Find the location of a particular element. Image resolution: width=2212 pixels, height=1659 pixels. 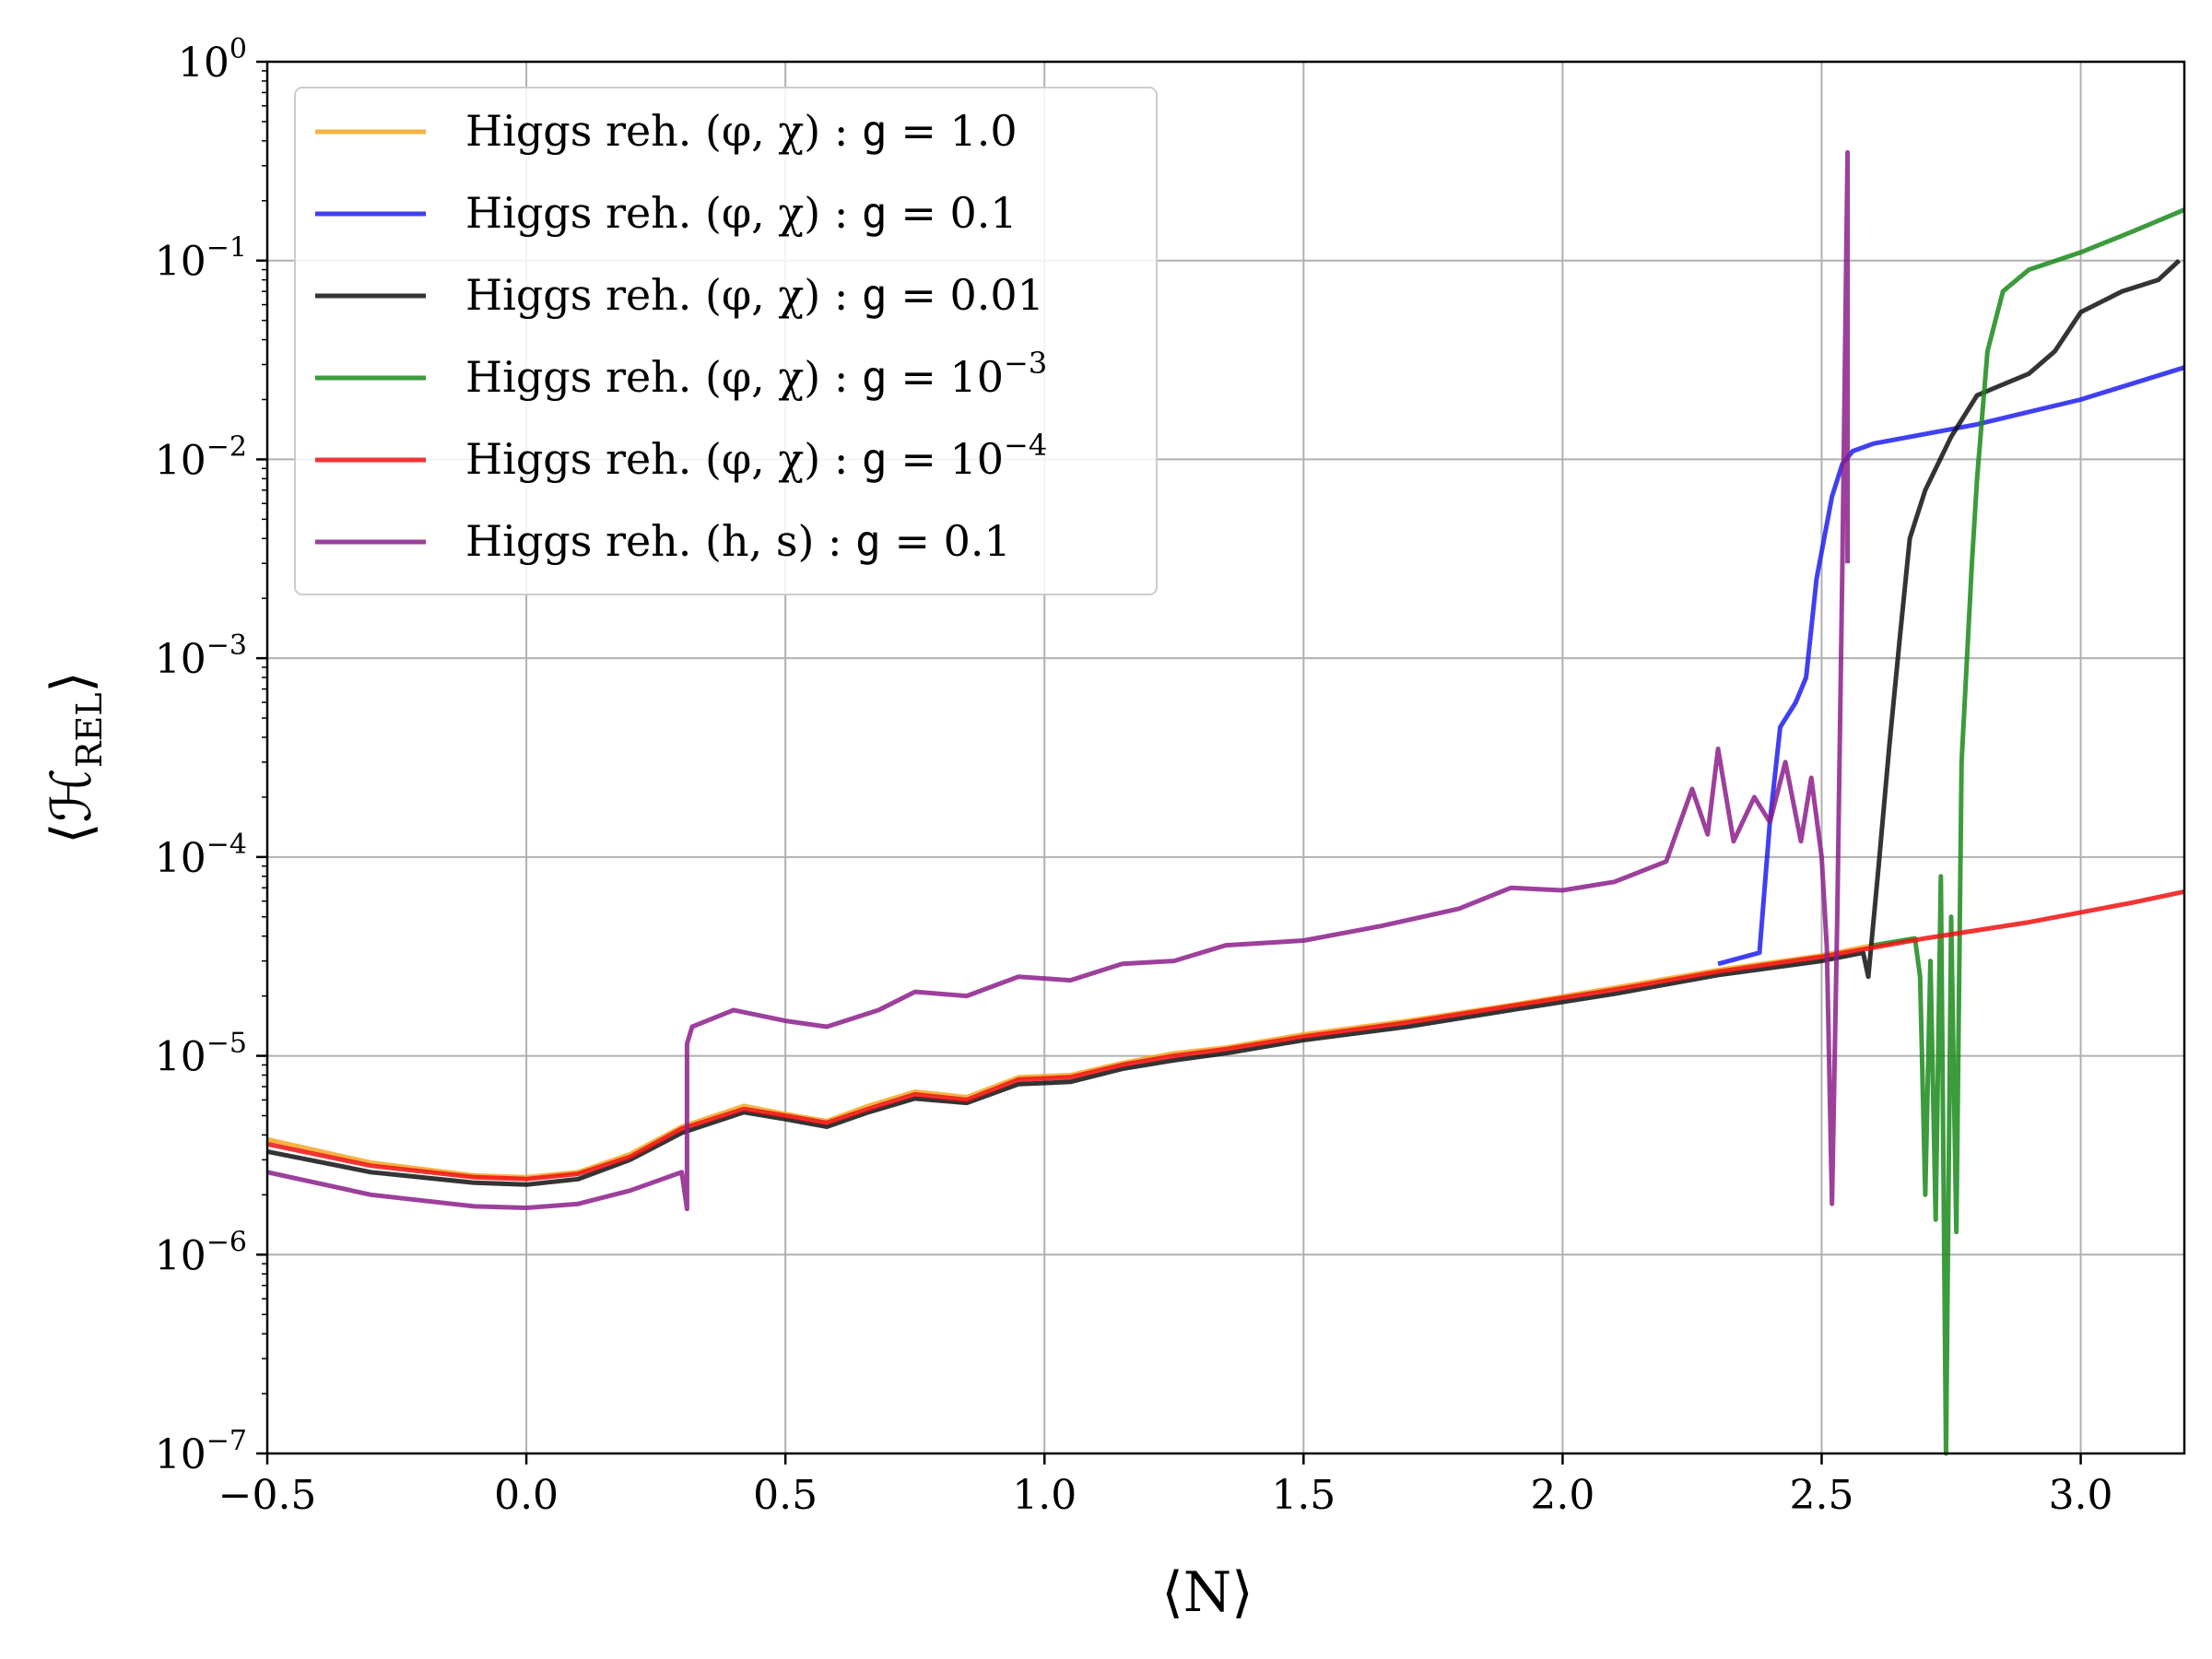

legend-label-3: Higgs reh. (φ, χ) : g = 0.01 is located at coordinates (754, 295).